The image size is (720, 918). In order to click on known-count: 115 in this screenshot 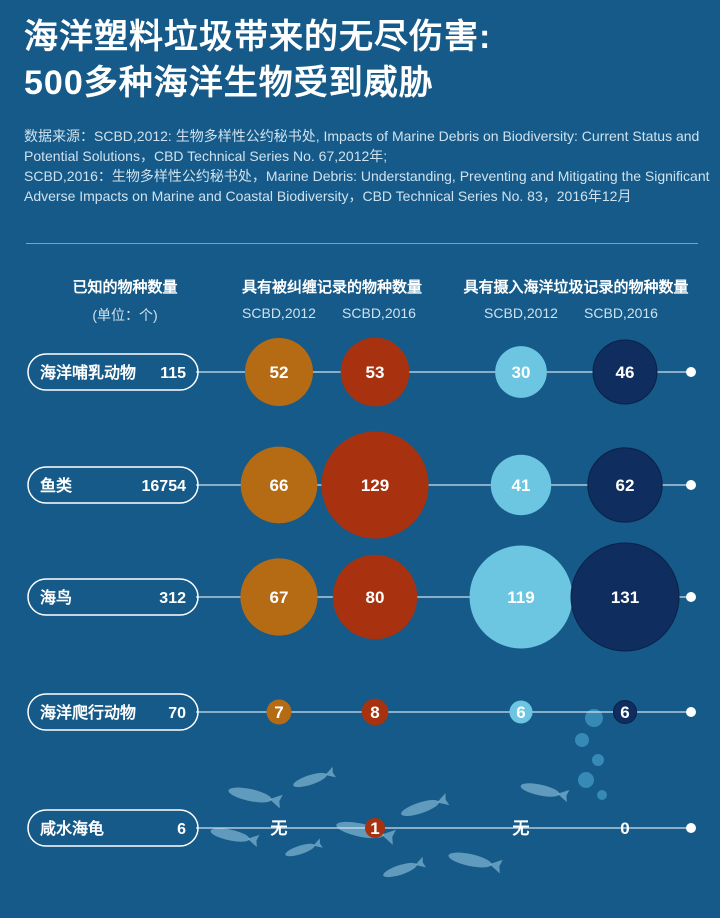, I will do `click(173, 373)`.